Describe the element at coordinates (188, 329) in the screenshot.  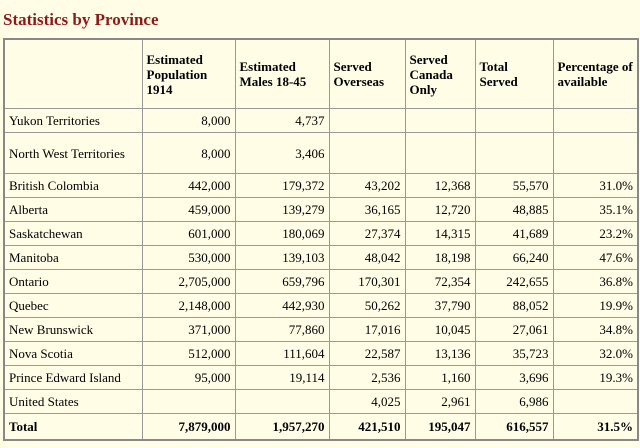
I see `value-cell: 371,000` at that location.